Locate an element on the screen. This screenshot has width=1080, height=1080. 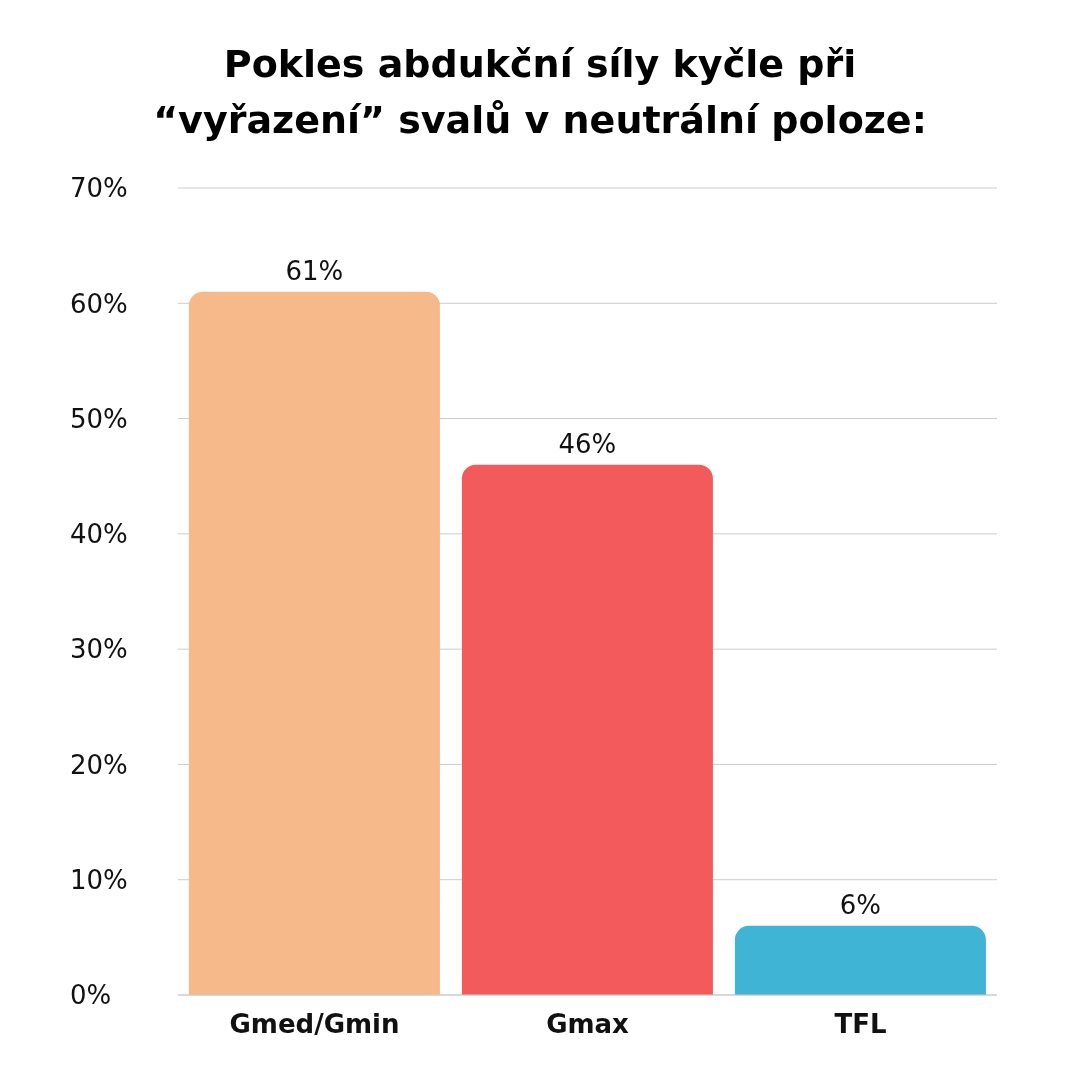
data-label: 46% is located at coordinates (587, 443).